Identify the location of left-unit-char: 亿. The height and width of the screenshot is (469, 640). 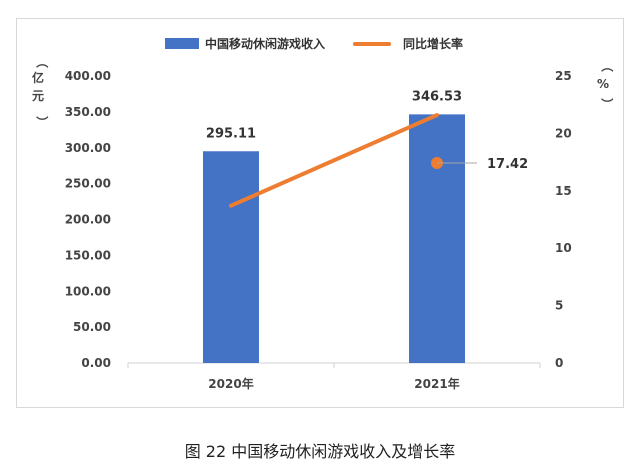
(38, 77).